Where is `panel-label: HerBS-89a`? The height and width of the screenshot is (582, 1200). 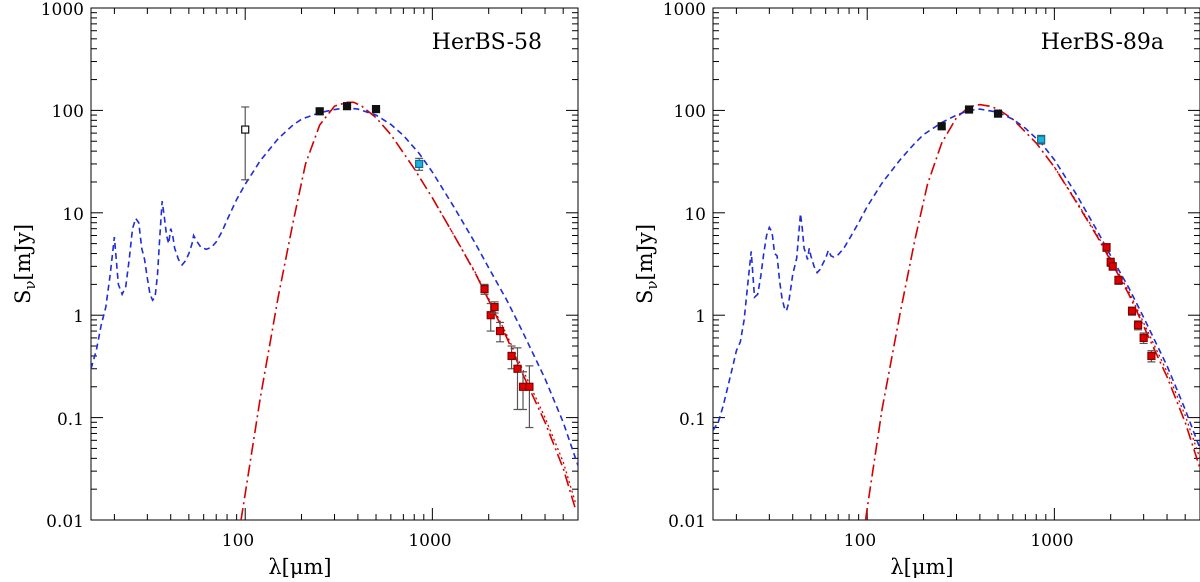
panel-label: HerBS-89a is located at coordinates (1102, 42).